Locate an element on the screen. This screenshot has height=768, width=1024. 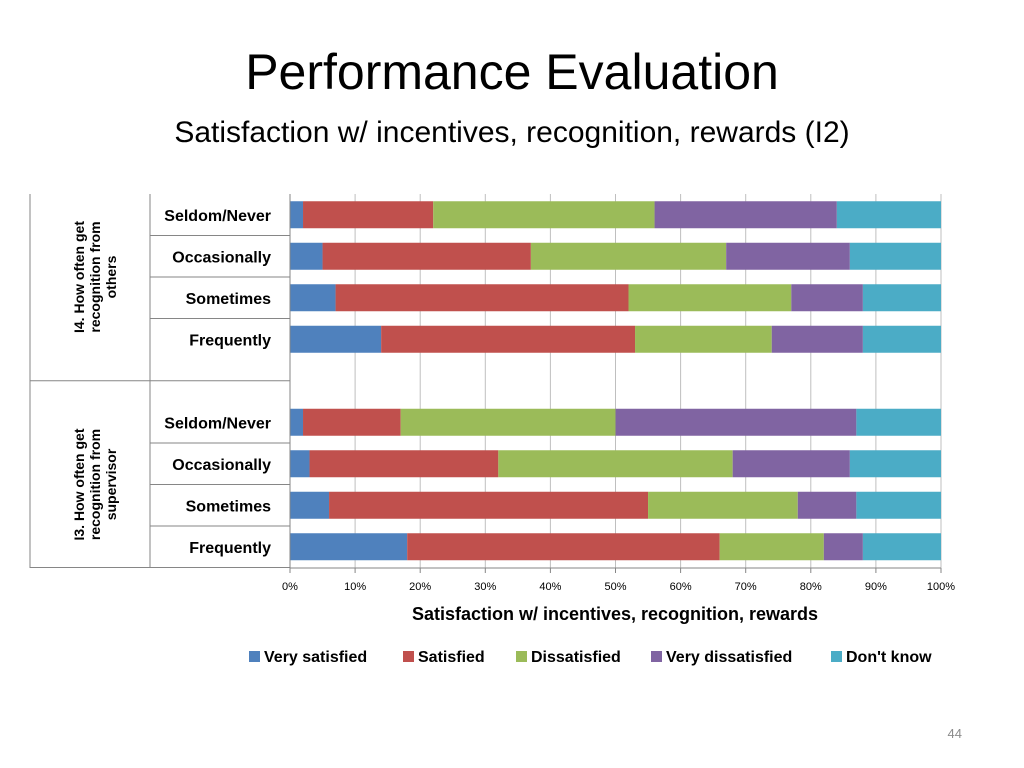
x-tick-label: 80% is located at coordinates (811, 587).